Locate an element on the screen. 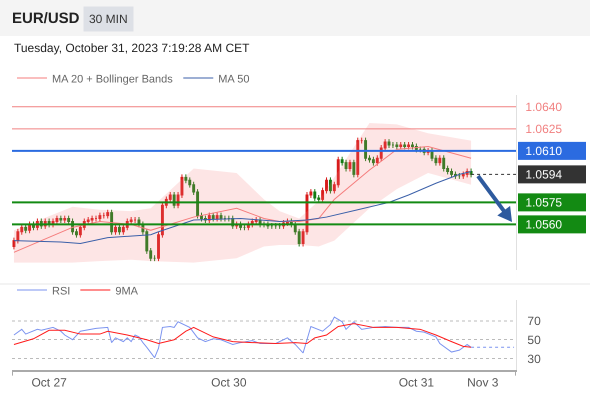  y-tick-label: 30 is located at coordinates (534, 359).